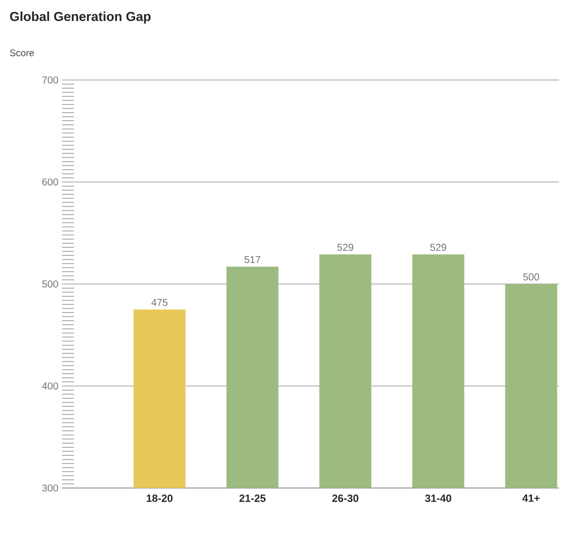  I want to click on y-tick-label: 400, so click(50, 386).